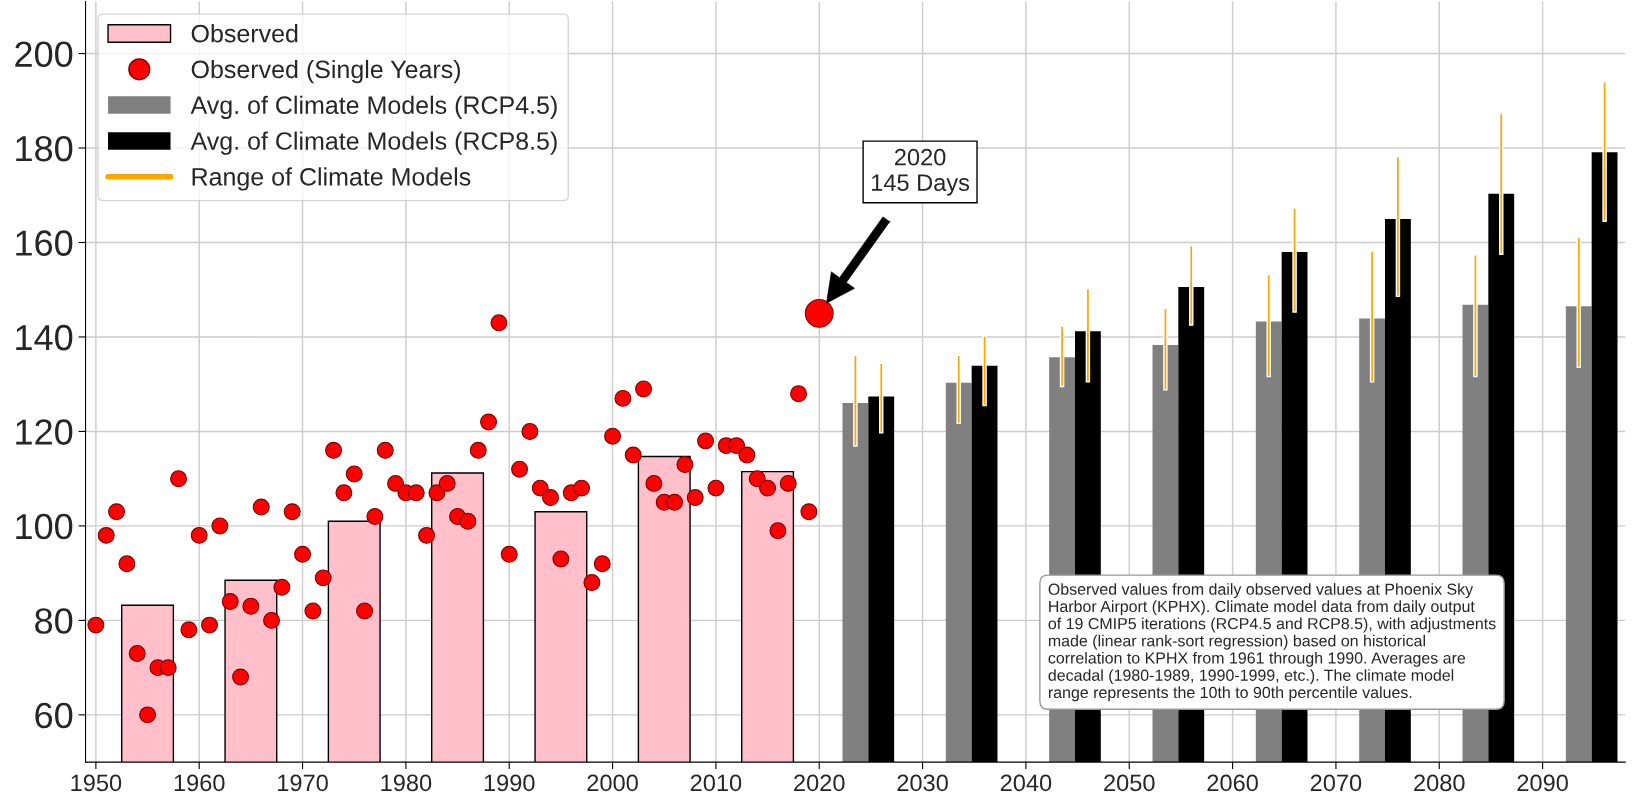  What do you see at coordinates (1232, 783) in the screenshot?
I see `x-tick-label: 2060` at bounding box center [1232, 783].